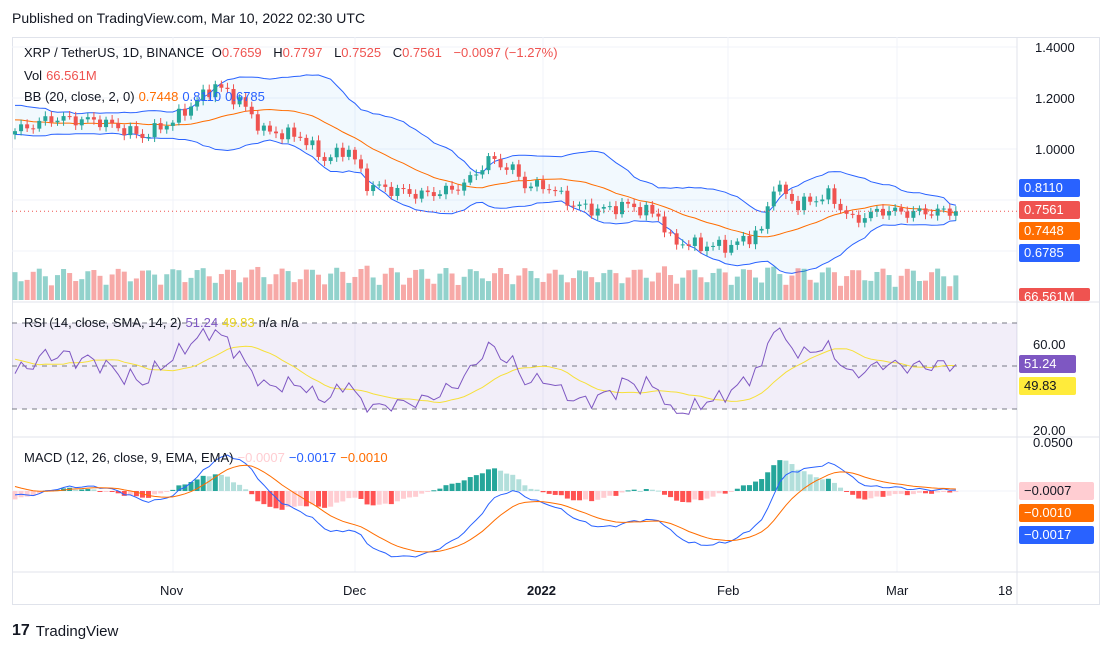 This screenshot has height=652, width=1115. Describe the element at coordinates (485, 506) in the screenshot. I see `macd-line` at that location.